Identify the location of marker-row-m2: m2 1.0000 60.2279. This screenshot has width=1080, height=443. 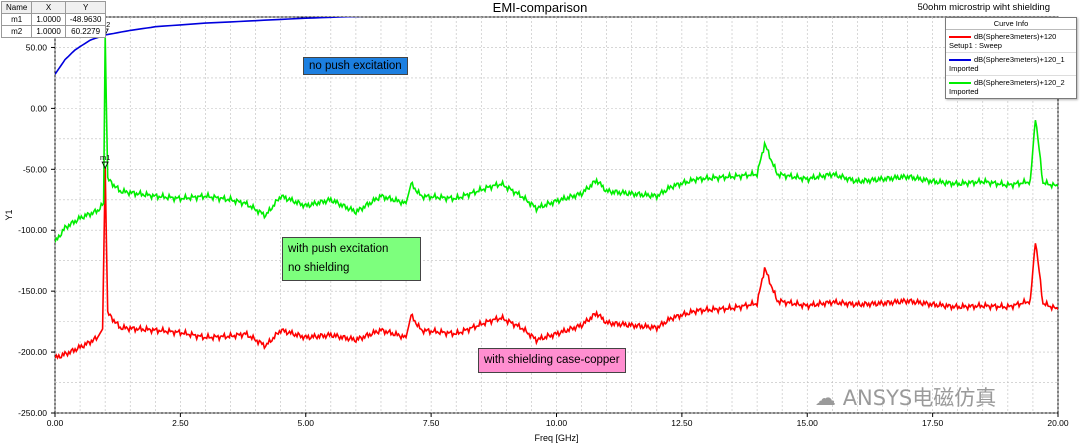
(53, 31).